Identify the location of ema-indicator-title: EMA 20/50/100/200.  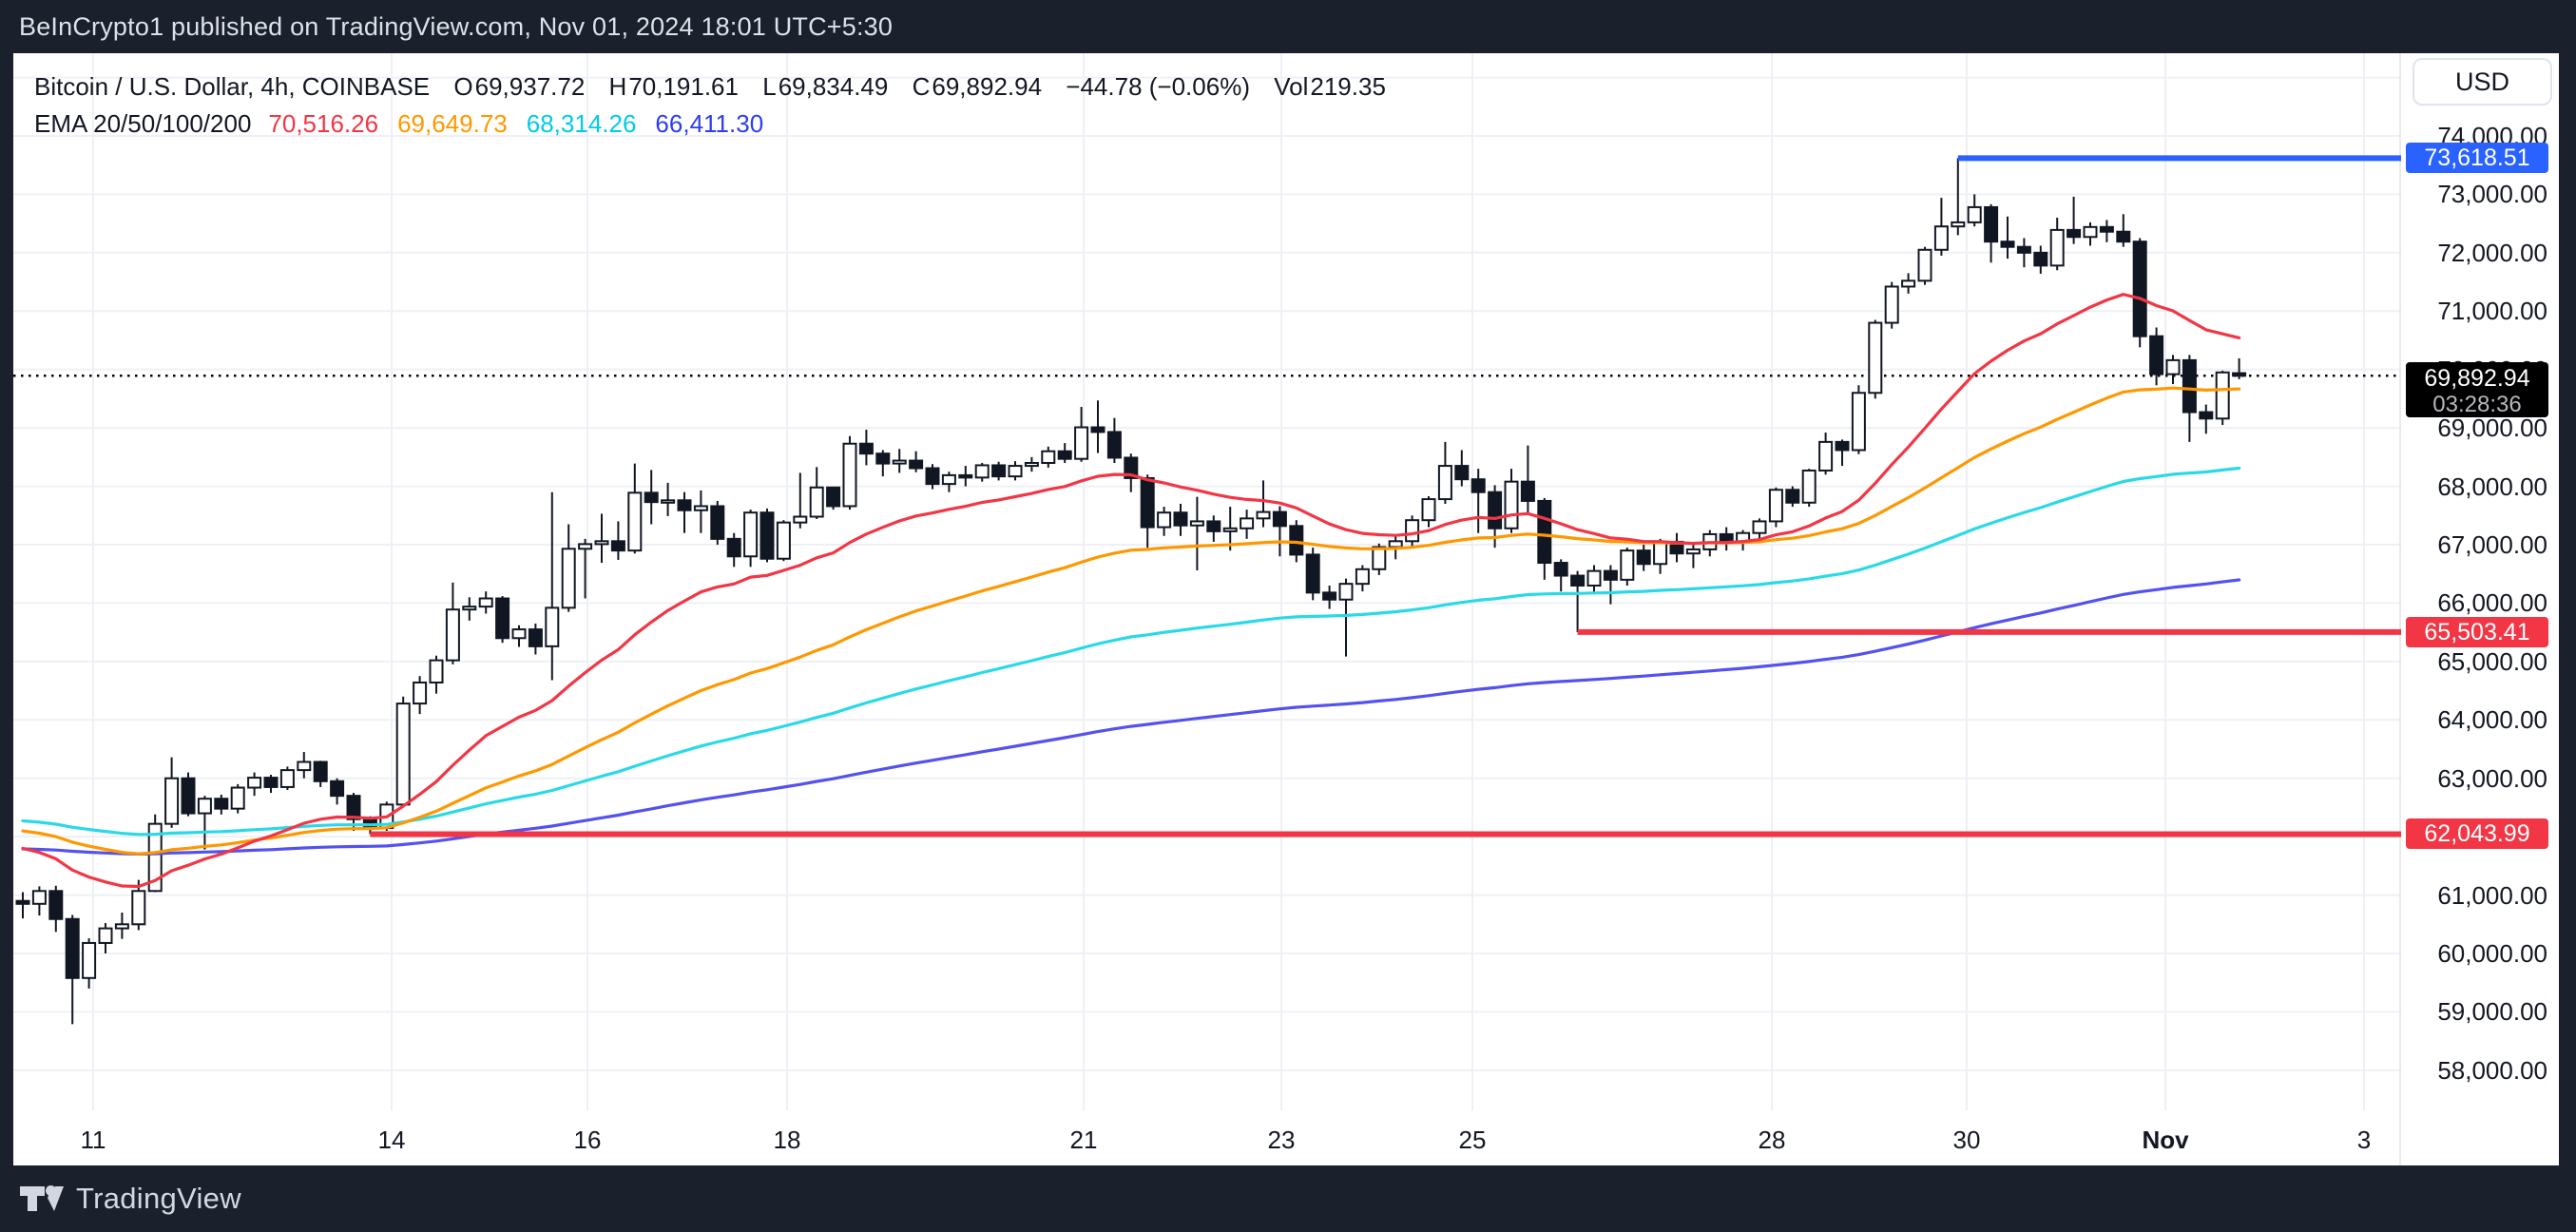
(143, 123).